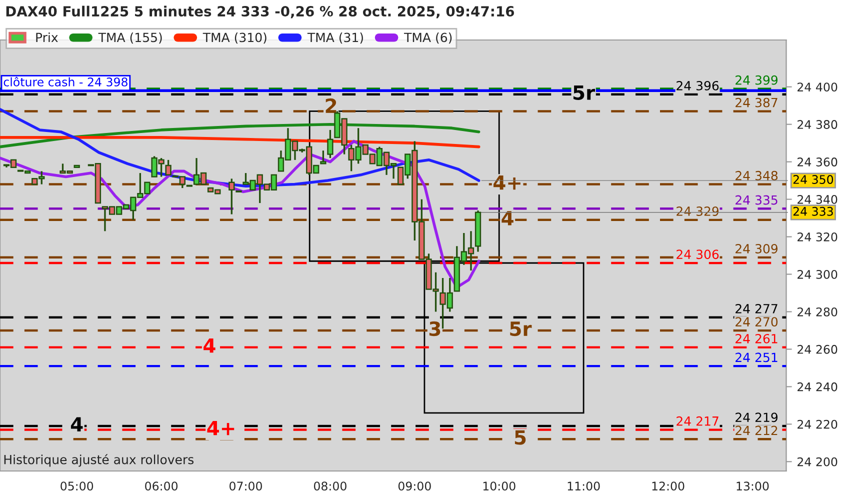 This screenshot has width=850, height=500. What do you see at coordinates (757, 175) in the screenshot?
I see `ref-line-label: 24 348` at bounding box center [757, 175].